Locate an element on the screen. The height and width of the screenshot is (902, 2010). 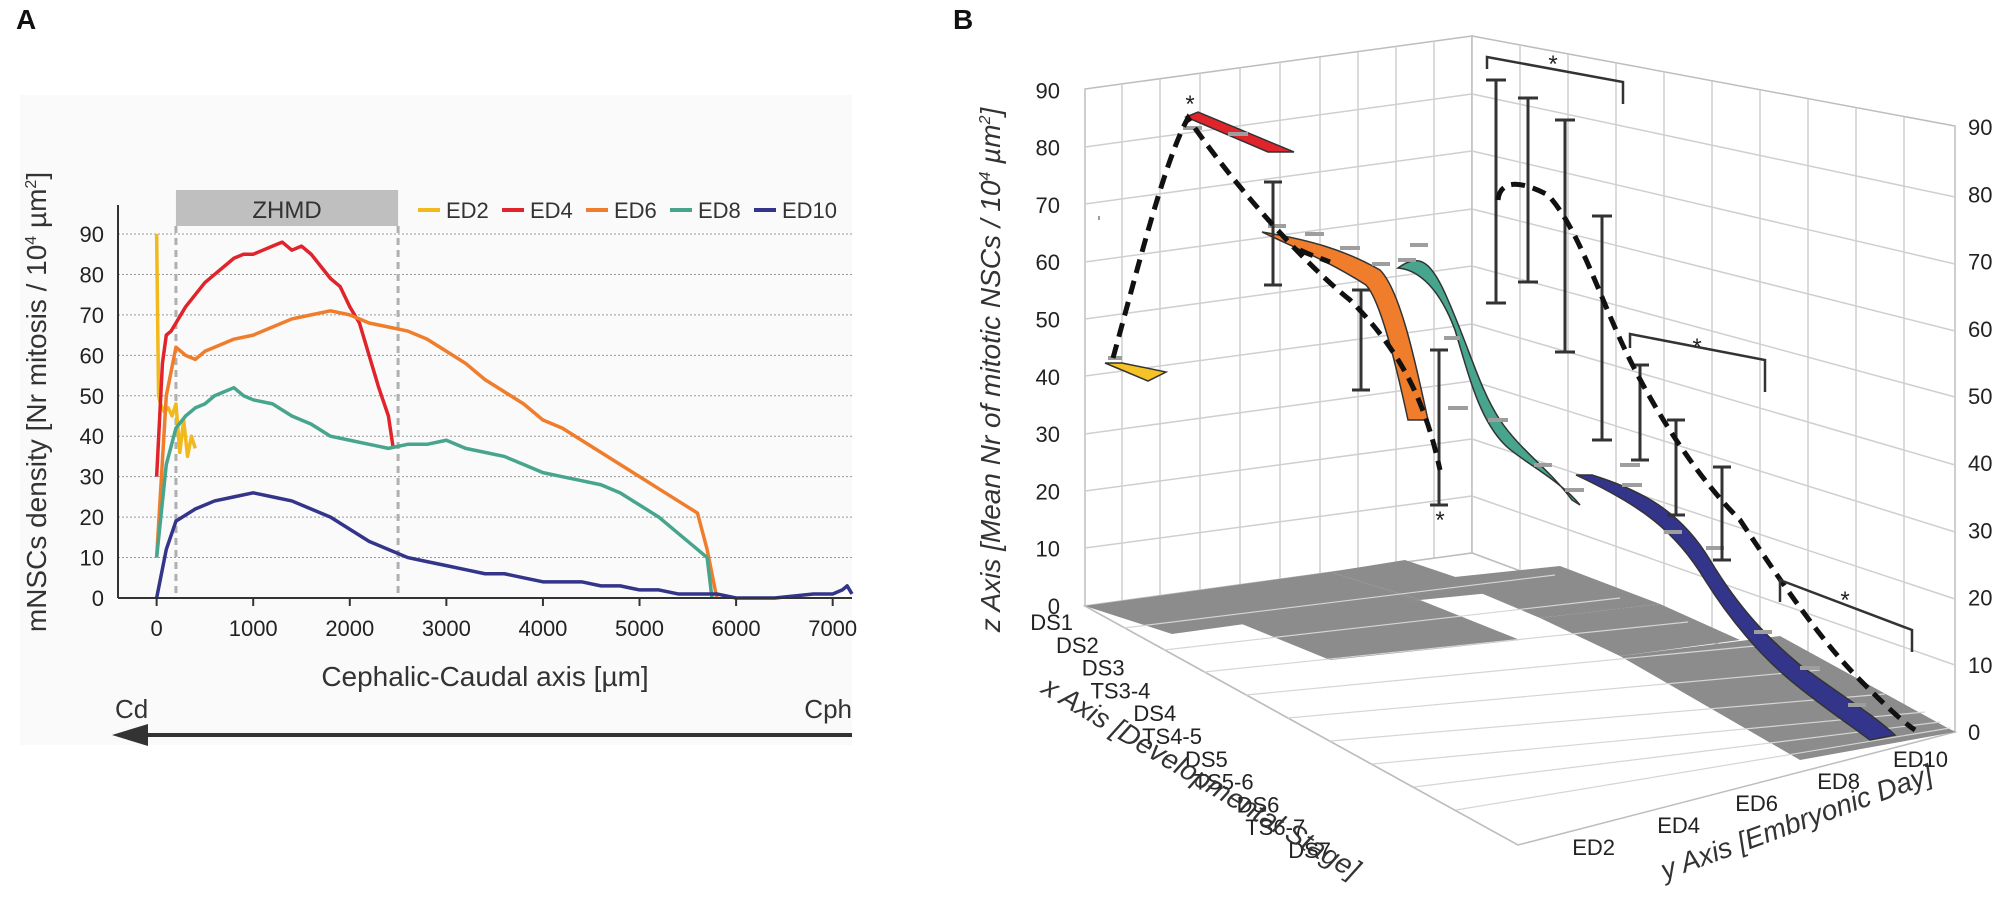
panel-a-y-tick-label: 20 is located at coordinates (92, 517).